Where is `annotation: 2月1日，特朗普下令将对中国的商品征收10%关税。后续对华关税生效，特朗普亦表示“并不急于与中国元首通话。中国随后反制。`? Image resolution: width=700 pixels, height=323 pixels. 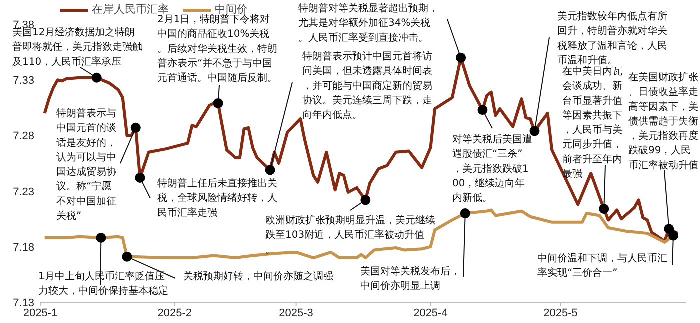
annotation: 2月1日，特朗普下令将对中国的商品征收10%关税。后续对华关税生效，特朗普亦表示“并不急于与中国元首通话。中国随后反制。 is located at coordinates (218, 49).